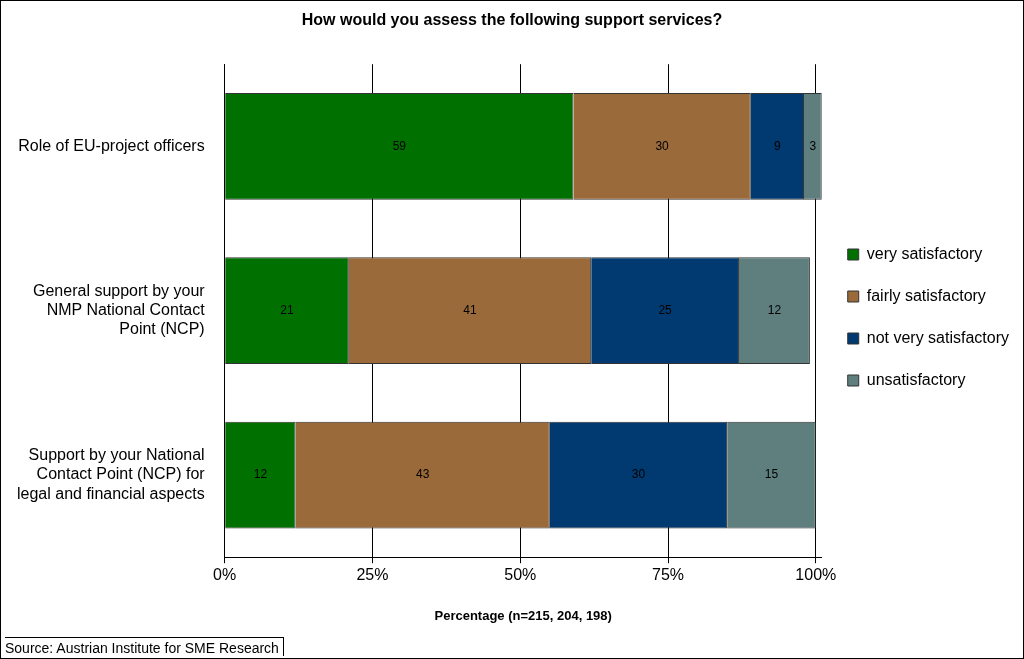 The image size is (1024, 659). I want to click on data-label: 9, so click(778, 145).